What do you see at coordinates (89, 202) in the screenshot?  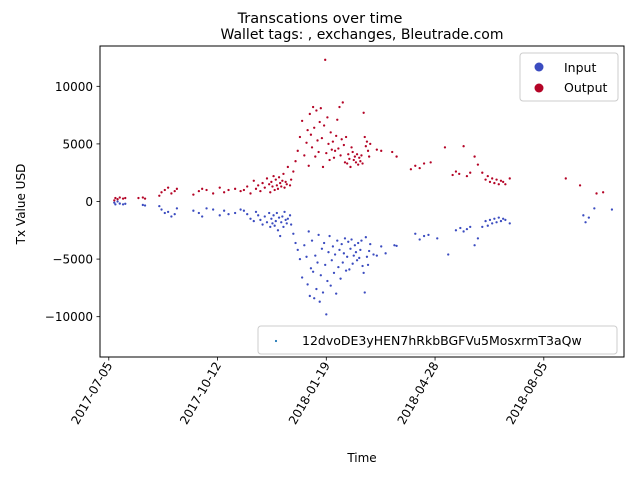 I see `y-tick-label: 0` at bounding box center [89, 202].